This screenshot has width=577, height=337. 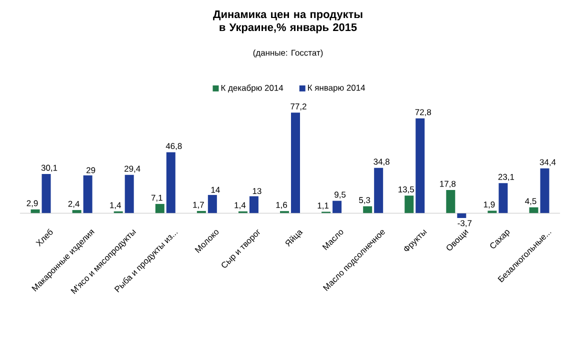 What do you see at coordinates (174, 146) in the screenshot?
I see `data-label: 46,8` at bounding box center [174, 146].